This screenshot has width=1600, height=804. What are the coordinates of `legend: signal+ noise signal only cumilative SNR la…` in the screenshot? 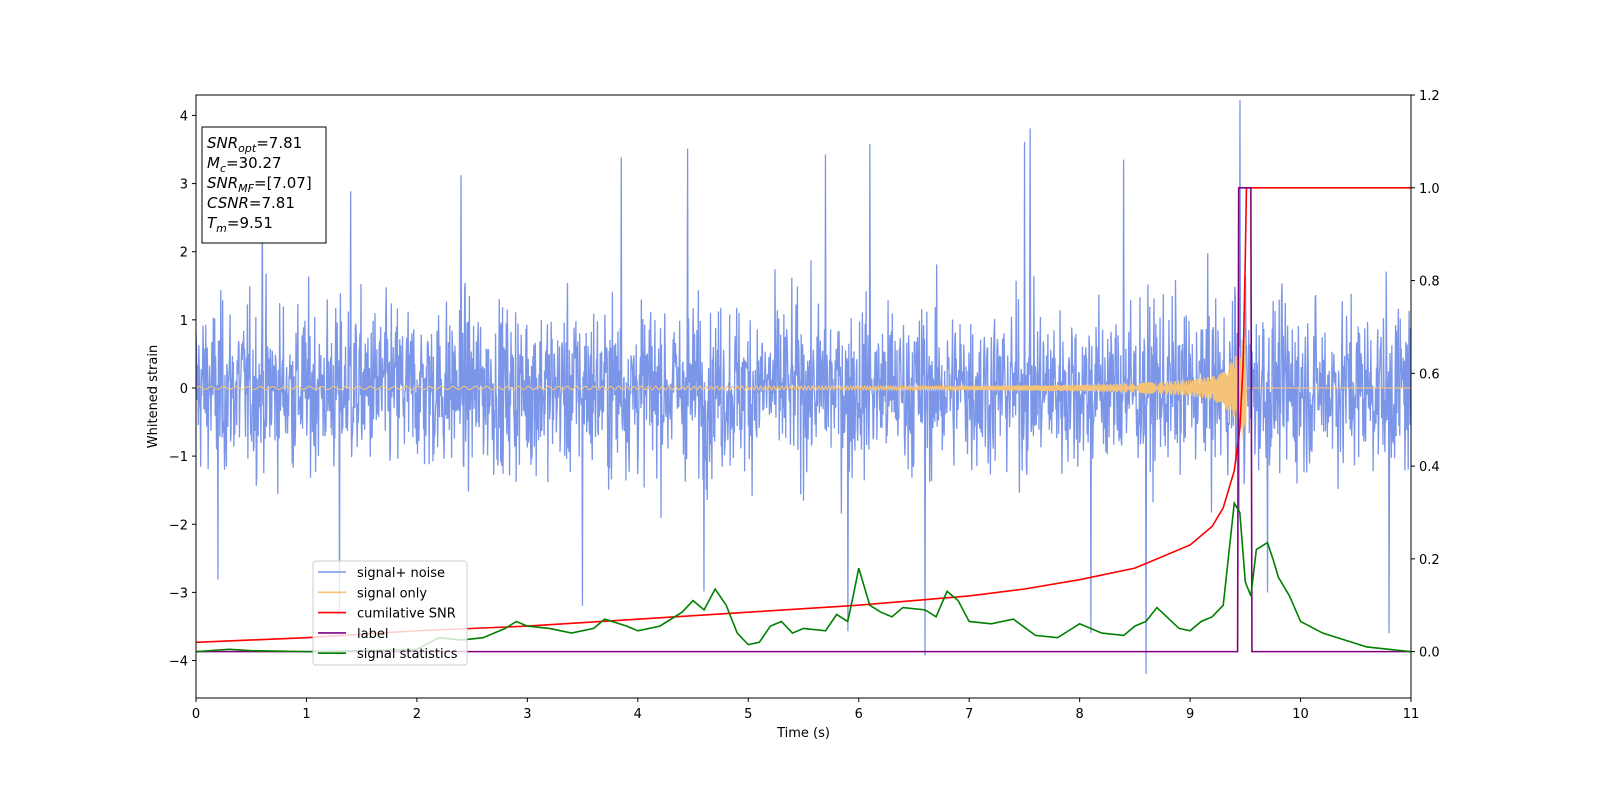 It's located at (390, 613).